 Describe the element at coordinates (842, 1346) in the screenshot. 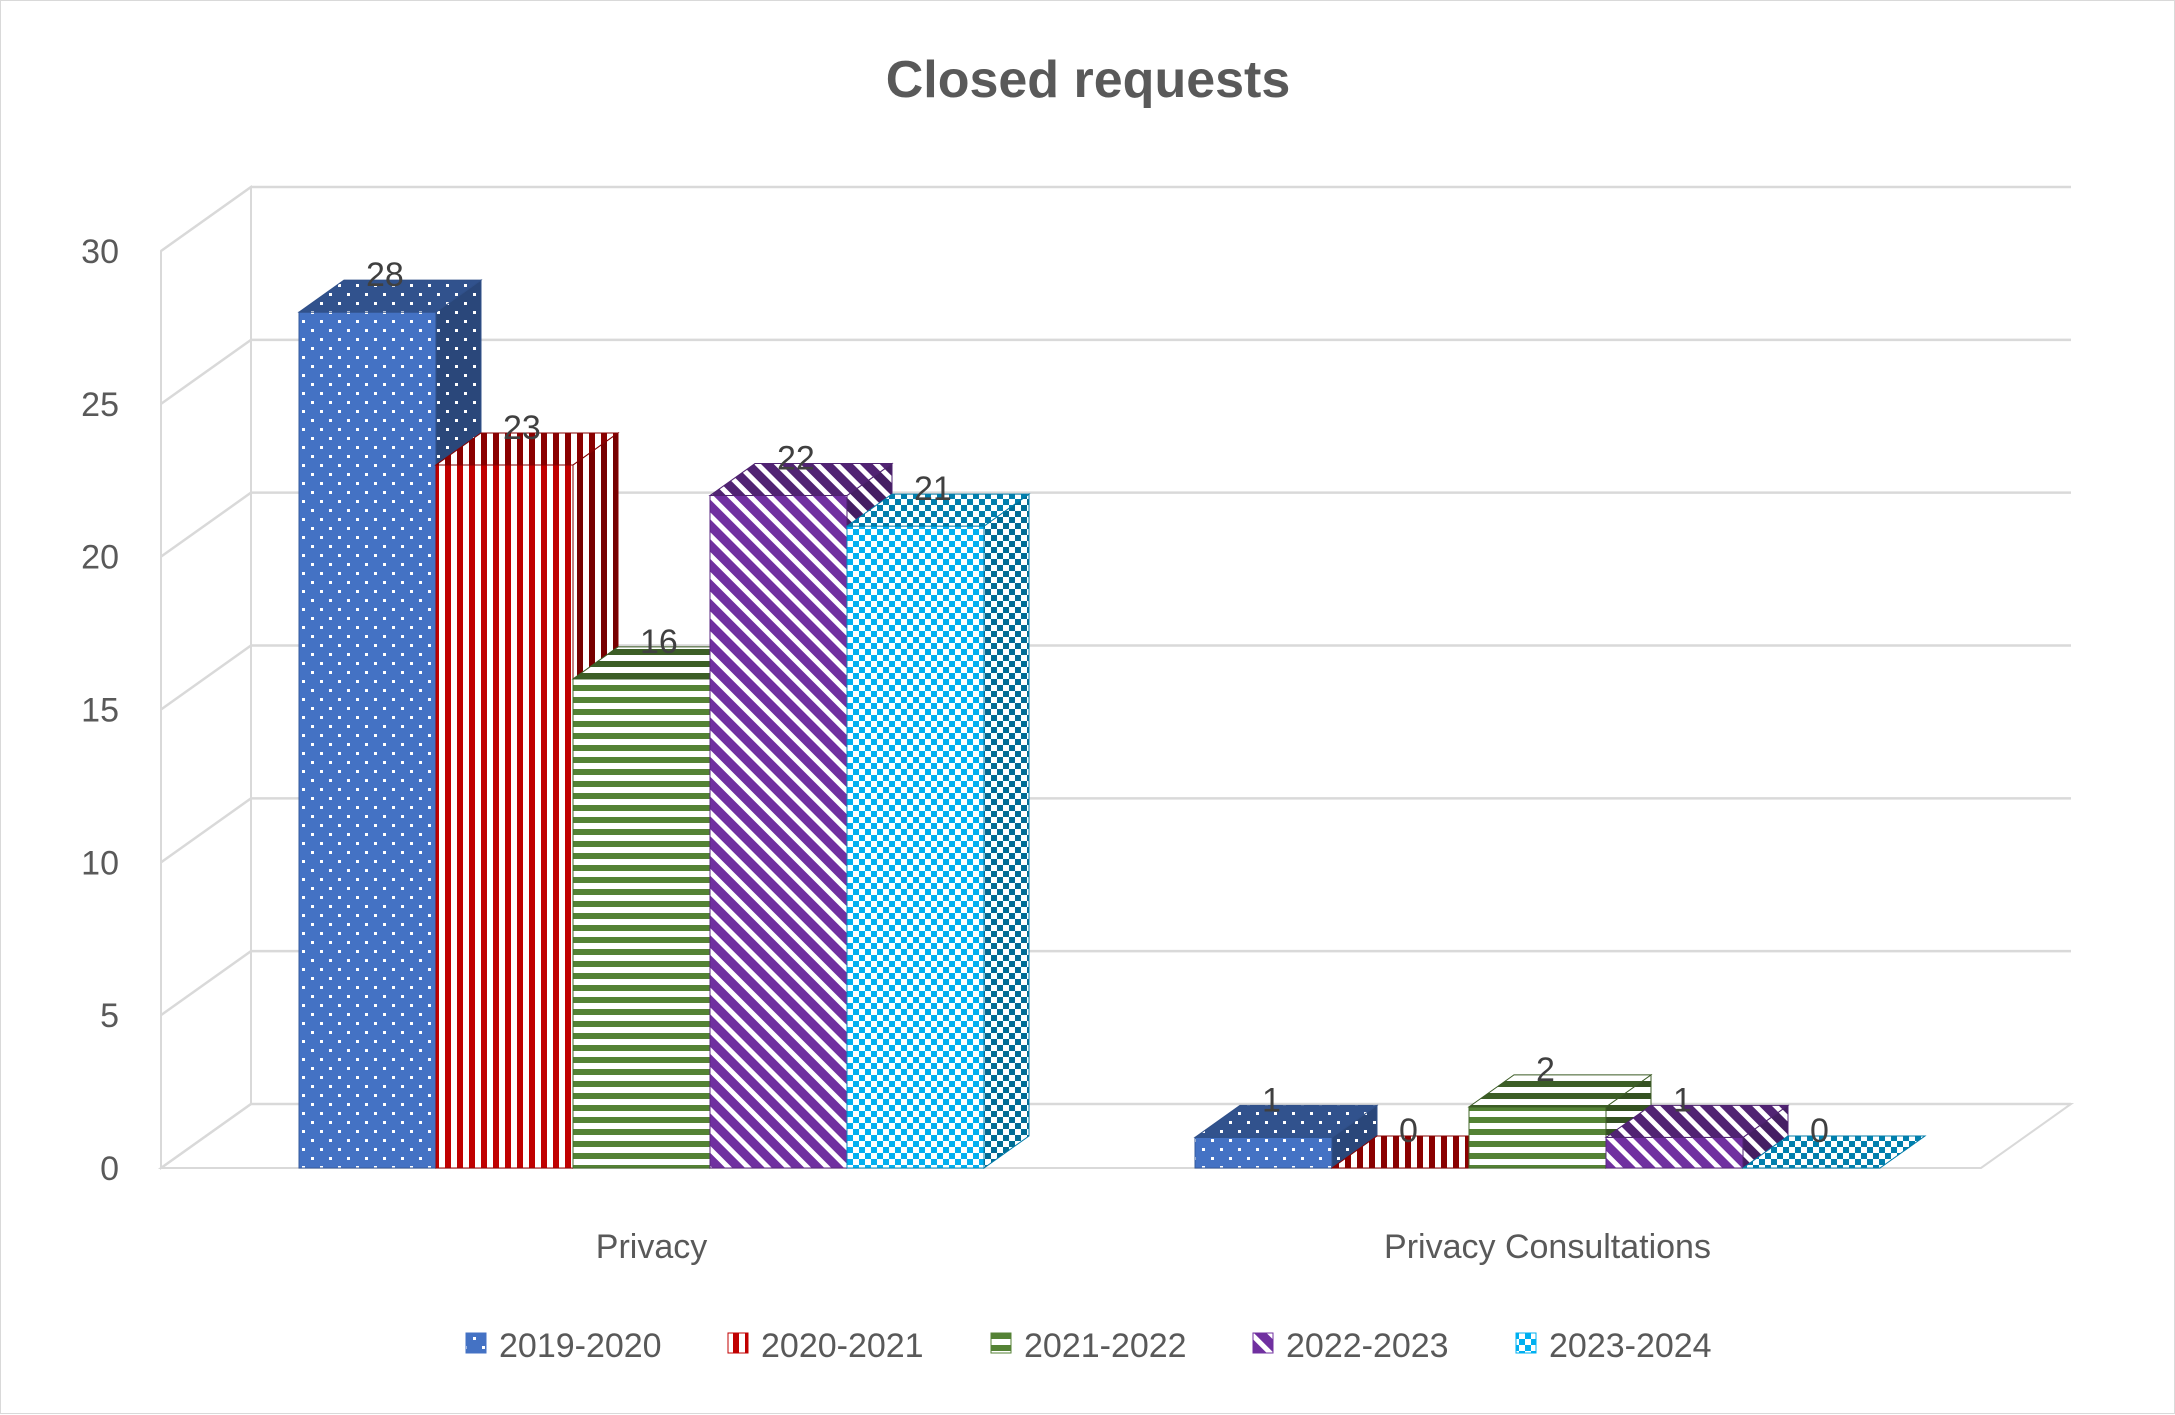

I see `legend-label: 2020-2021` at that location.